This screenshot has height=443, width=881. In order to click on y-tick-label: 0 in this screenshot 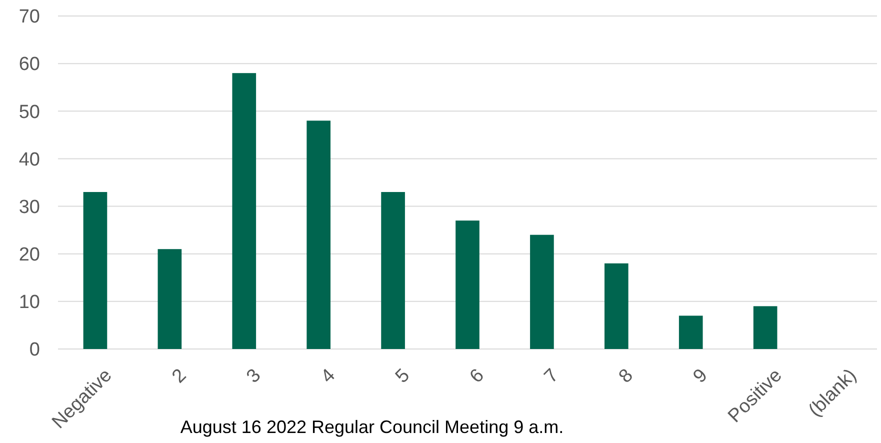, I will do `click(34, 350)`.